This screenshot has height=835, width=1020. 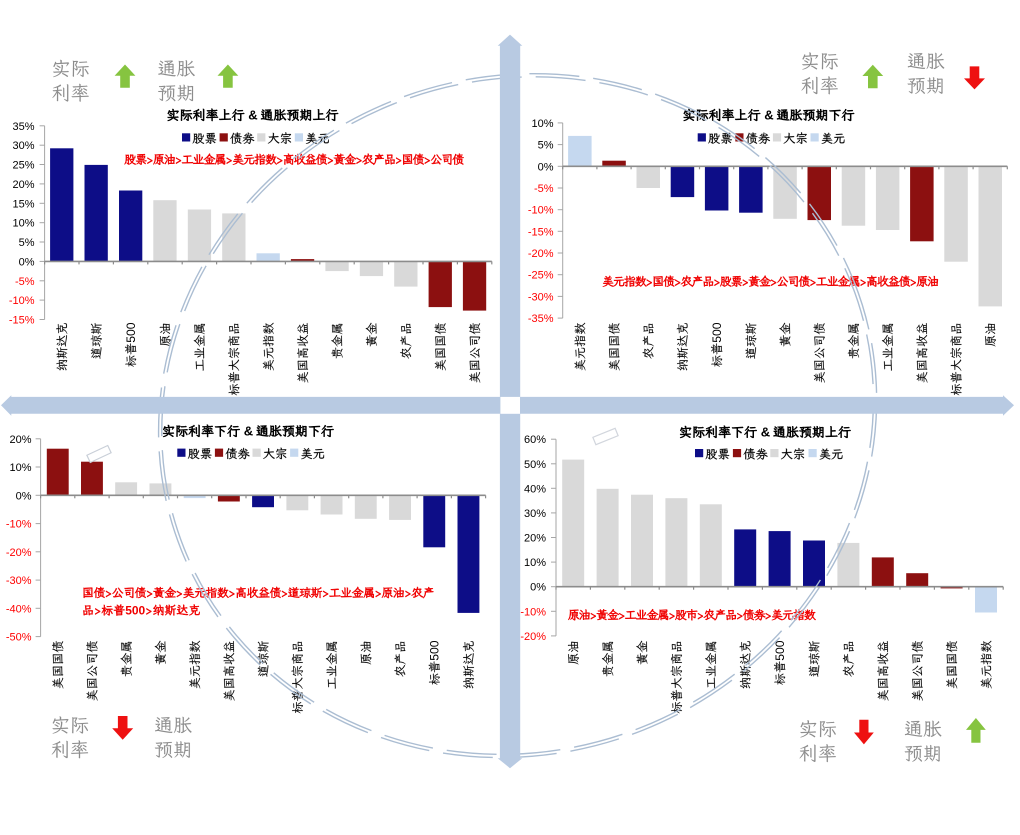 I want to click on svg-text: -25%, so click(x=541, y=276).